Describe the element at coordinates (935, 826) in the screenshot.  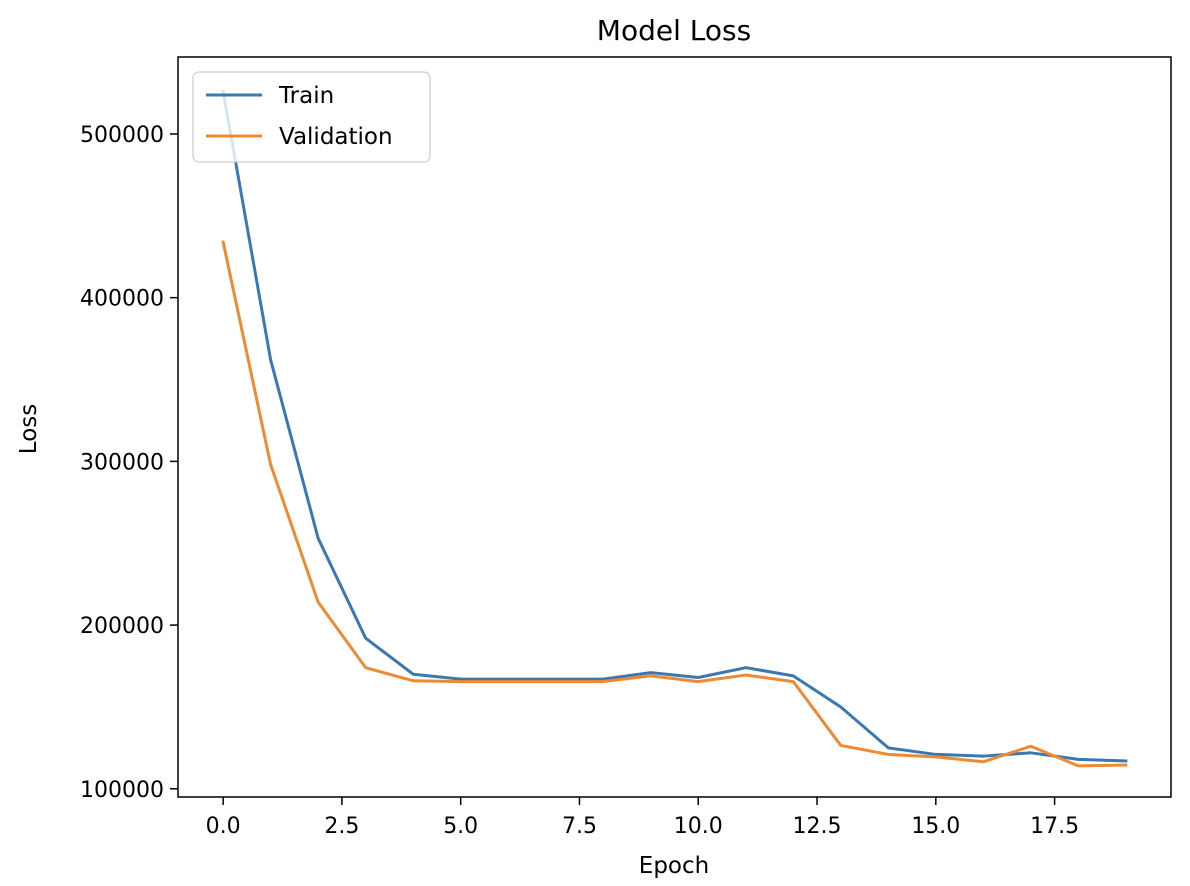
I see `x-tick-label: 15.0` at that location.